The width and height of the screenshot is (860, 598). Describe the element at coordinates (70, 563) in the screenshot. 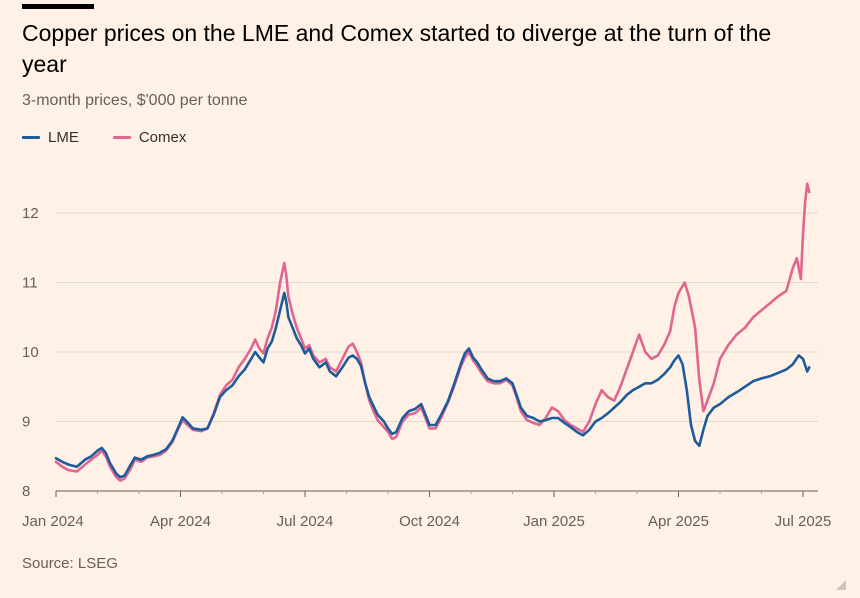

I see `source-note: Source: LSEG` at that location.